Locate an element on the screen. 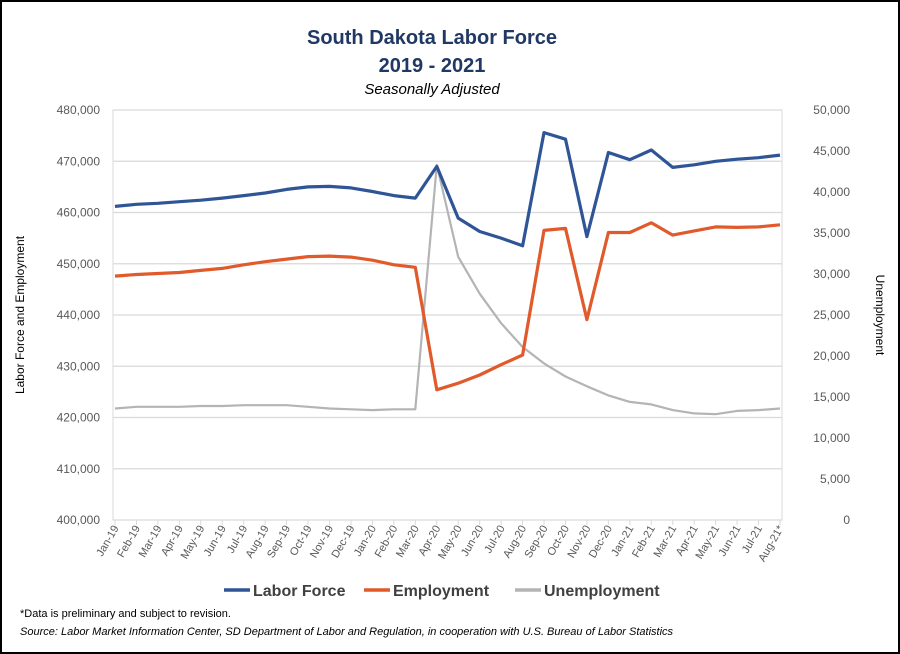  y-left-tick-label: 480,000 is located at coordinates (79, 110).